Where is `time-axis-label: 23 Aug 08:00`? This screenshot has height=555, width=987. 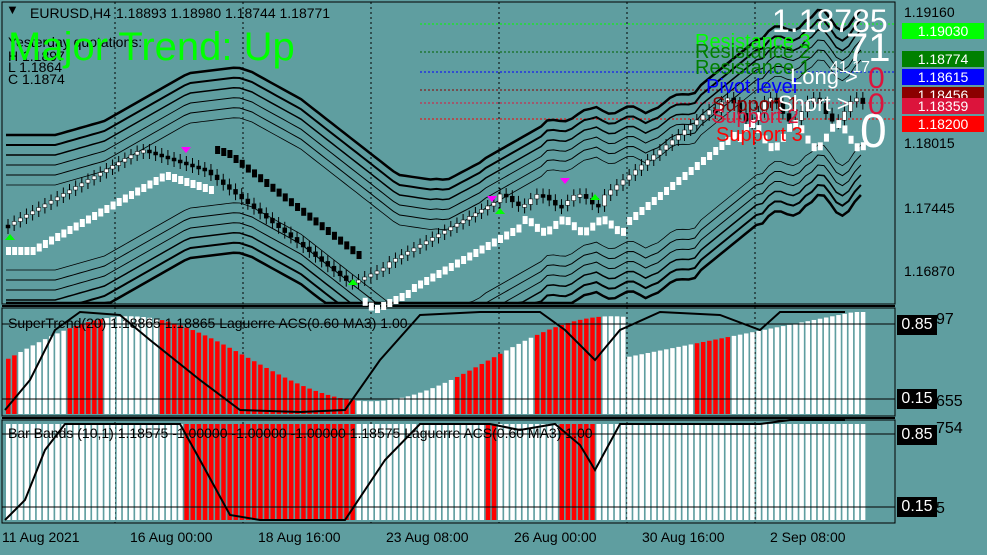 time-axis-label: 23 Aug 08:00 is located at coordinates (427, 537).